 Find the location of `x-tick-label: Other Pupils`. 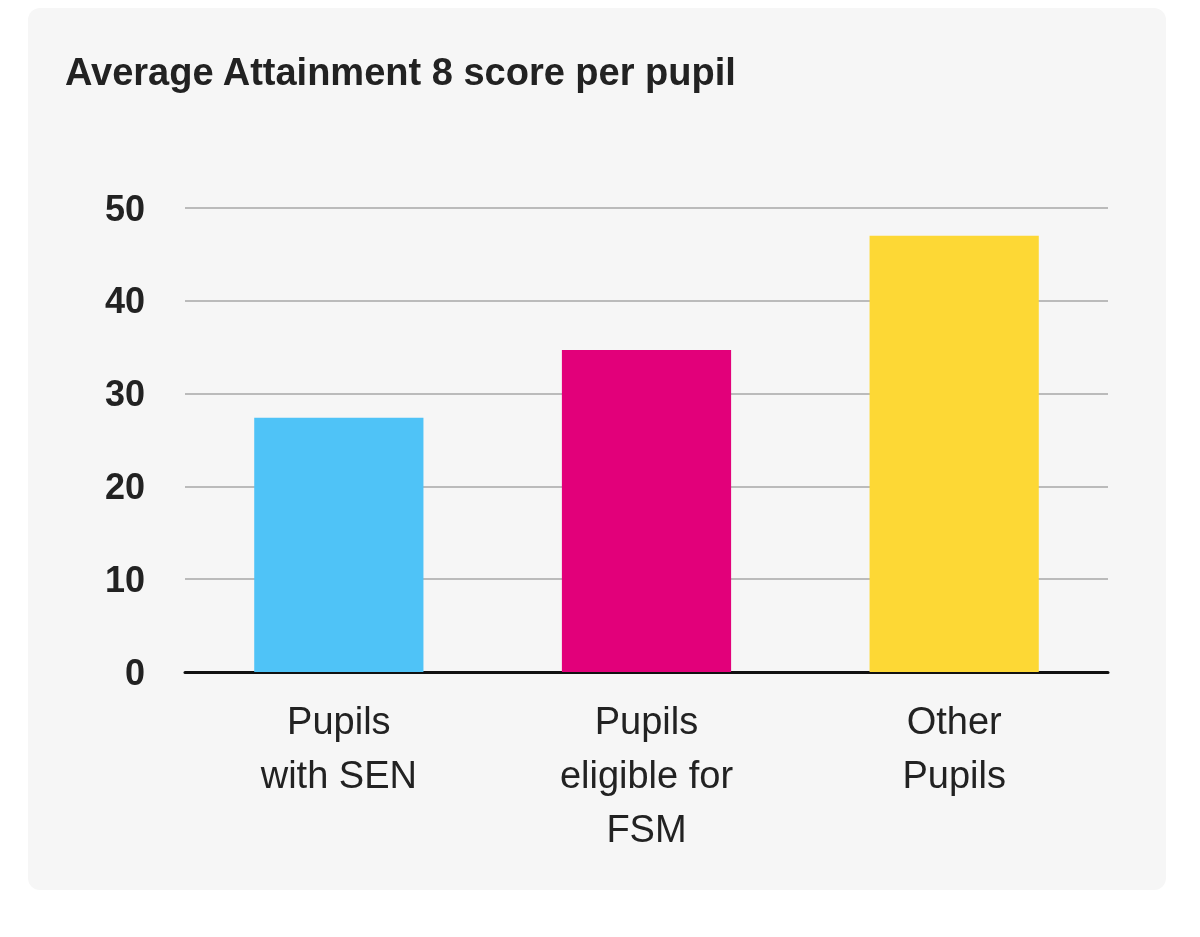

x-tick-label: Other Pupils is located at coordinates (954, 748).